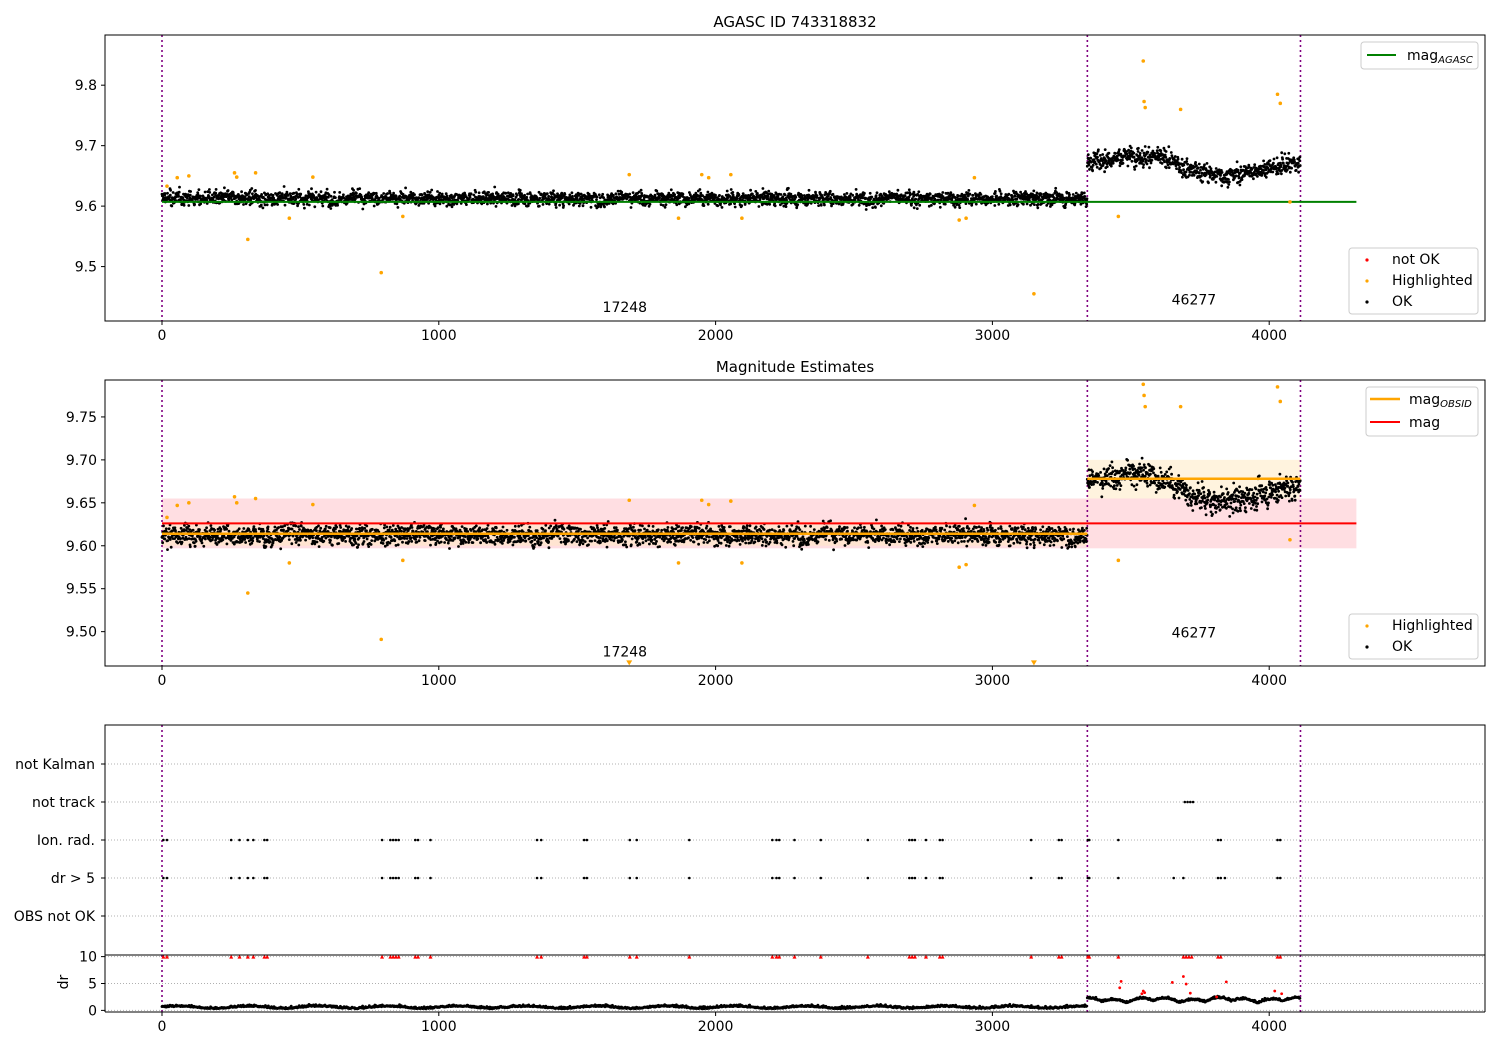  What do you see at coordinates (162, 336) in the screenshot?
I see `x-tick-label: 0` at bounding box center [162, 336].